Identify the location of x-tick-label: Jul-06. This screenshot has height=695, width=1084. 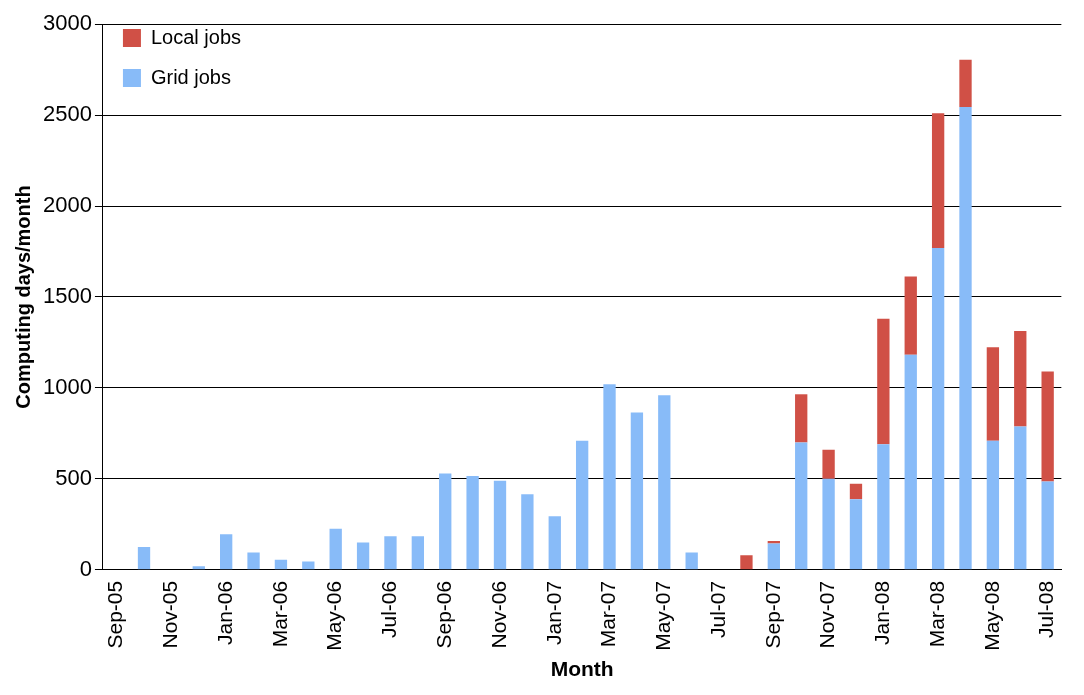
(389, 609).